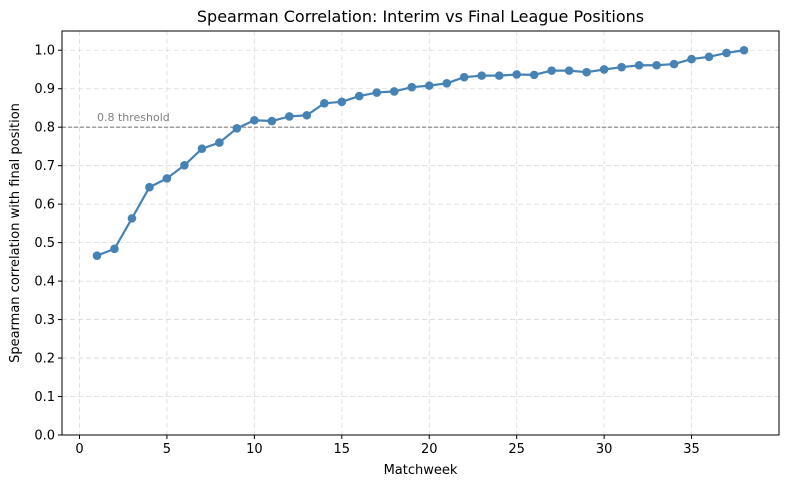  I want to click on x-tick-label: 10, so click(254, 449).